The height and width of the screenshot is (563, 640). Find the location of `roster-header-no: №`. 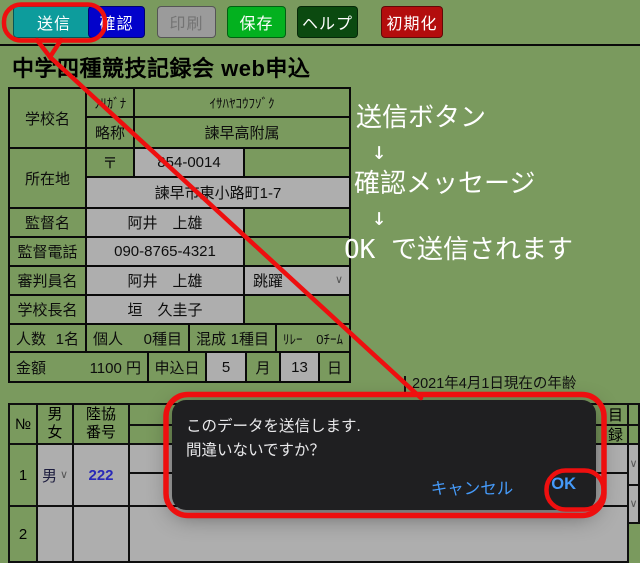

roster-header-no: № is located at coordinates (23, 424).